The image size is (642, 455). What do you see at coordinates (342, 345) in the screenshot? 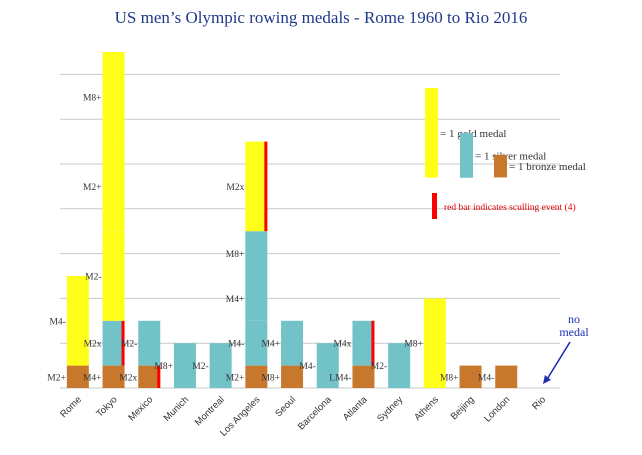
I see `segment-label: M4x` at bounding box center [342, 345].